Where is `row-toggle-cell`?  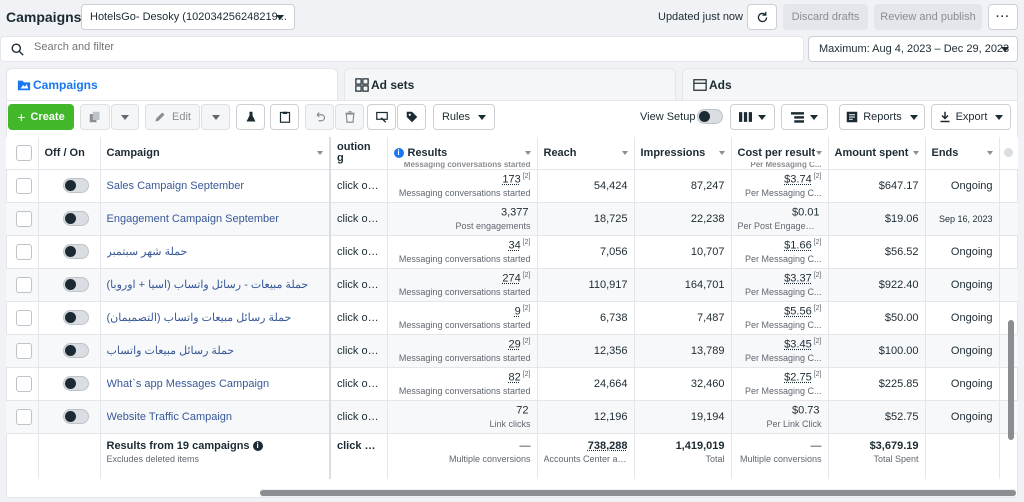 row-toggle-cell is located at coordinates (69, 219).